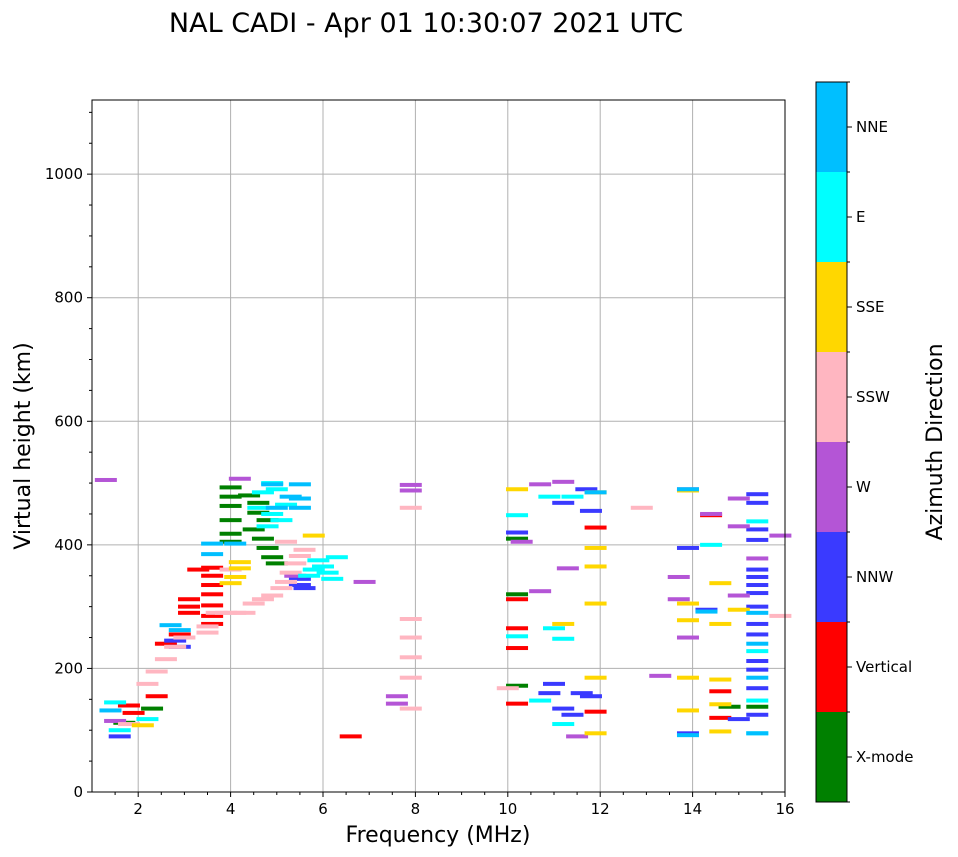 Image resolution: width=958 pixels, height=857 pixels. What do you see at coordinates (600, 809) in the screenshot?
I see `x-tick-label: 12` at bounding box center [600, 809].